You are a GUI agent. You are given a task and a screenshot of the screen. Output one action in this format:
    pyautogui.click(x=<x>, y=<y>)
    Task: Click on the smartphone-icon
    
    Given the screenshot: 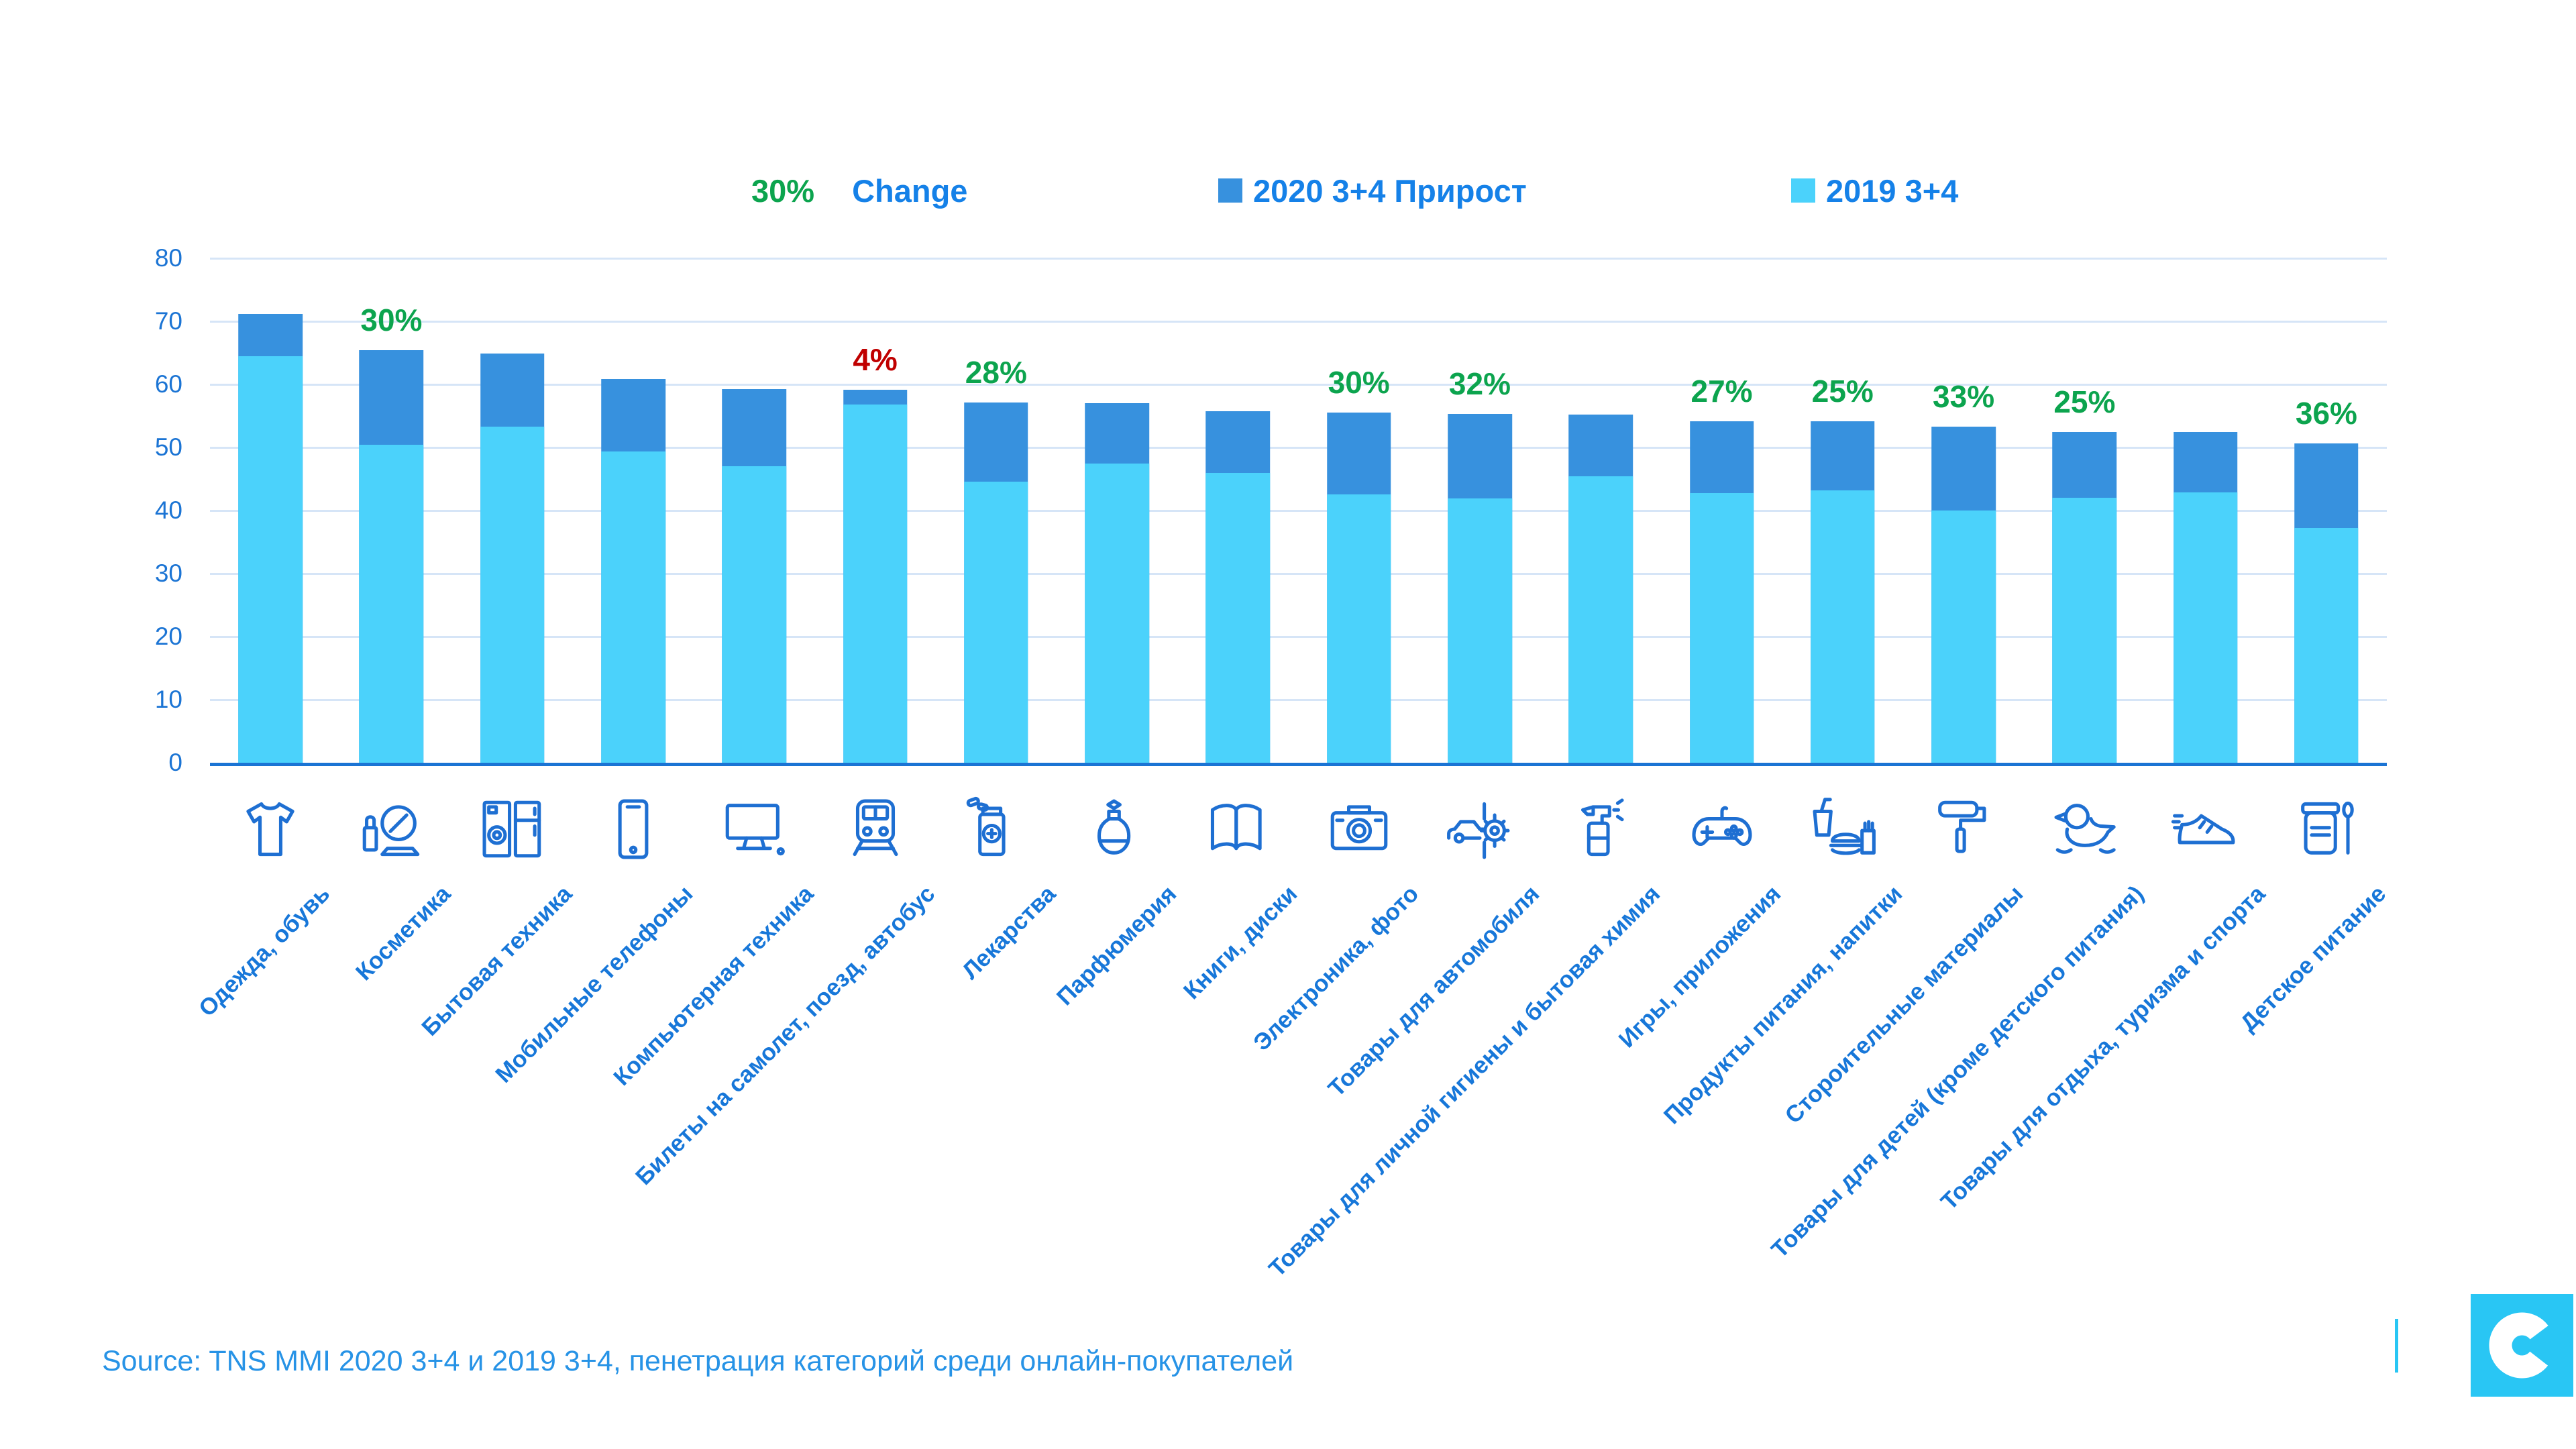 What is the action you would take?
    pyautogui.click(x=633, y=829)
    